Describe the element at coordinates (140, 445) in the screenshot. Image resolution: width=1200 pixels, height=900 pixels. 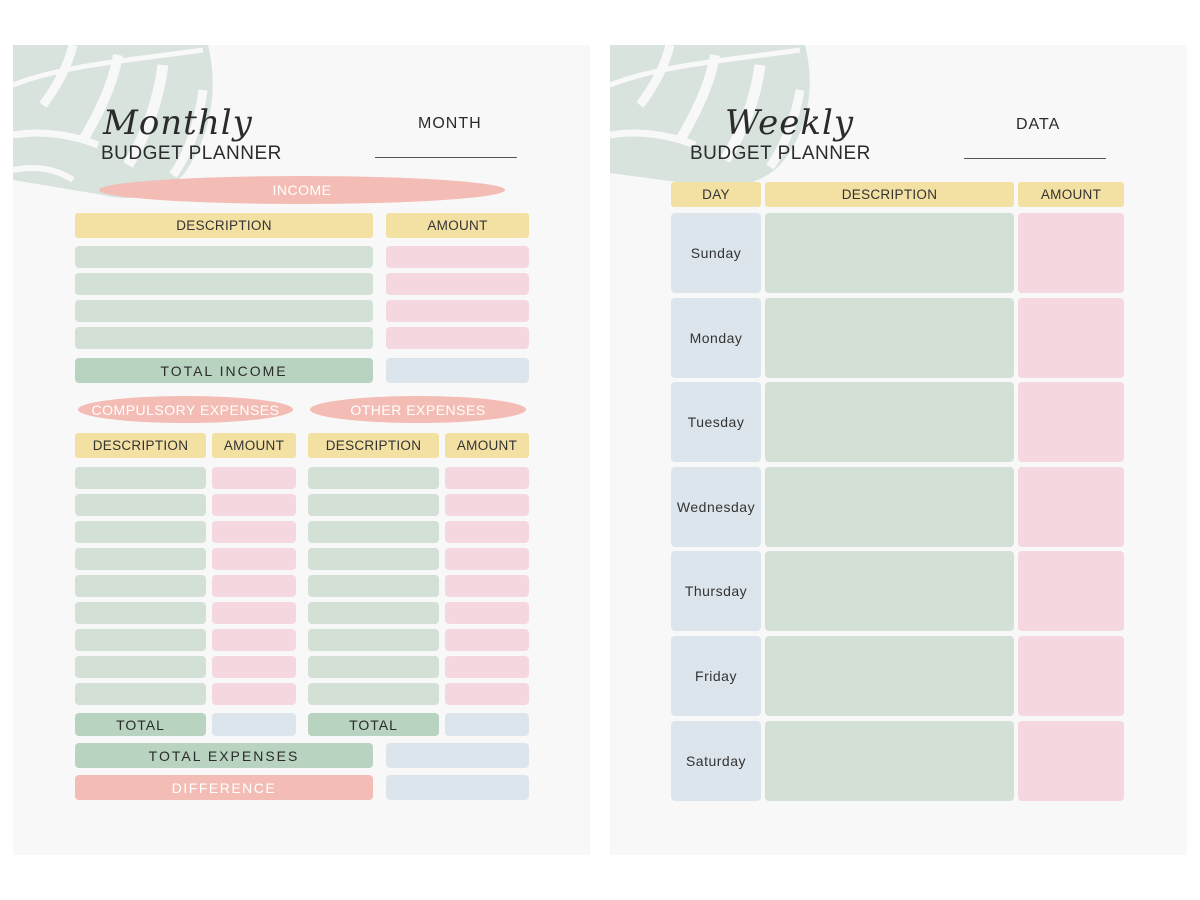
I see `compulsory-description-header: DESCRIPTION` at that location.